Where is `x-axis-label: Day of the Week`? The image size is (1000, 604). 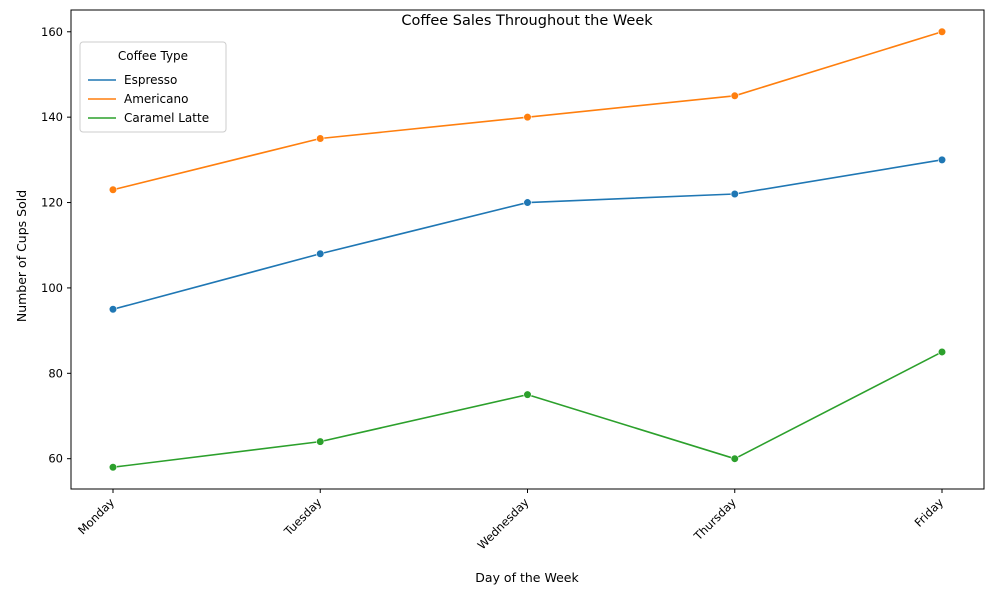
x-axis-label: Day of the Week is located at coordinates (527, 577).